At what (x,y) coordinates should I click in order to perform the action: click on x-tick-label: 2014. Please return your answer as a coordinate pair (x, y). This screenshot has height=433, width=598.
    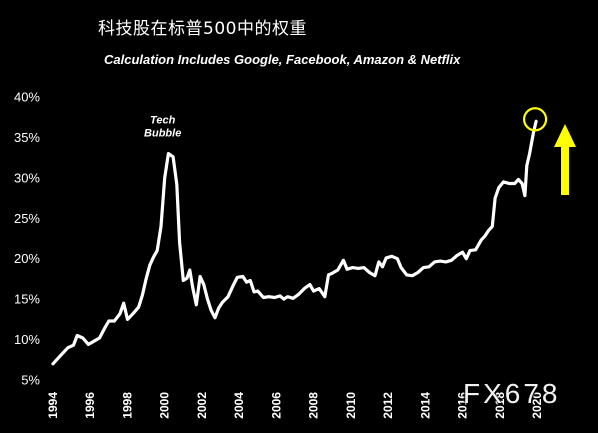
    Looking at the image, I should click on (425, 405).